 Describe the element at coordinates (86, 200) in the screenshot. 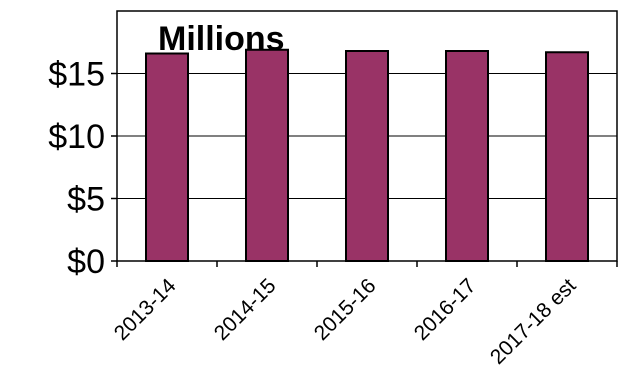

I see `y-tick-label: $5` at that location.